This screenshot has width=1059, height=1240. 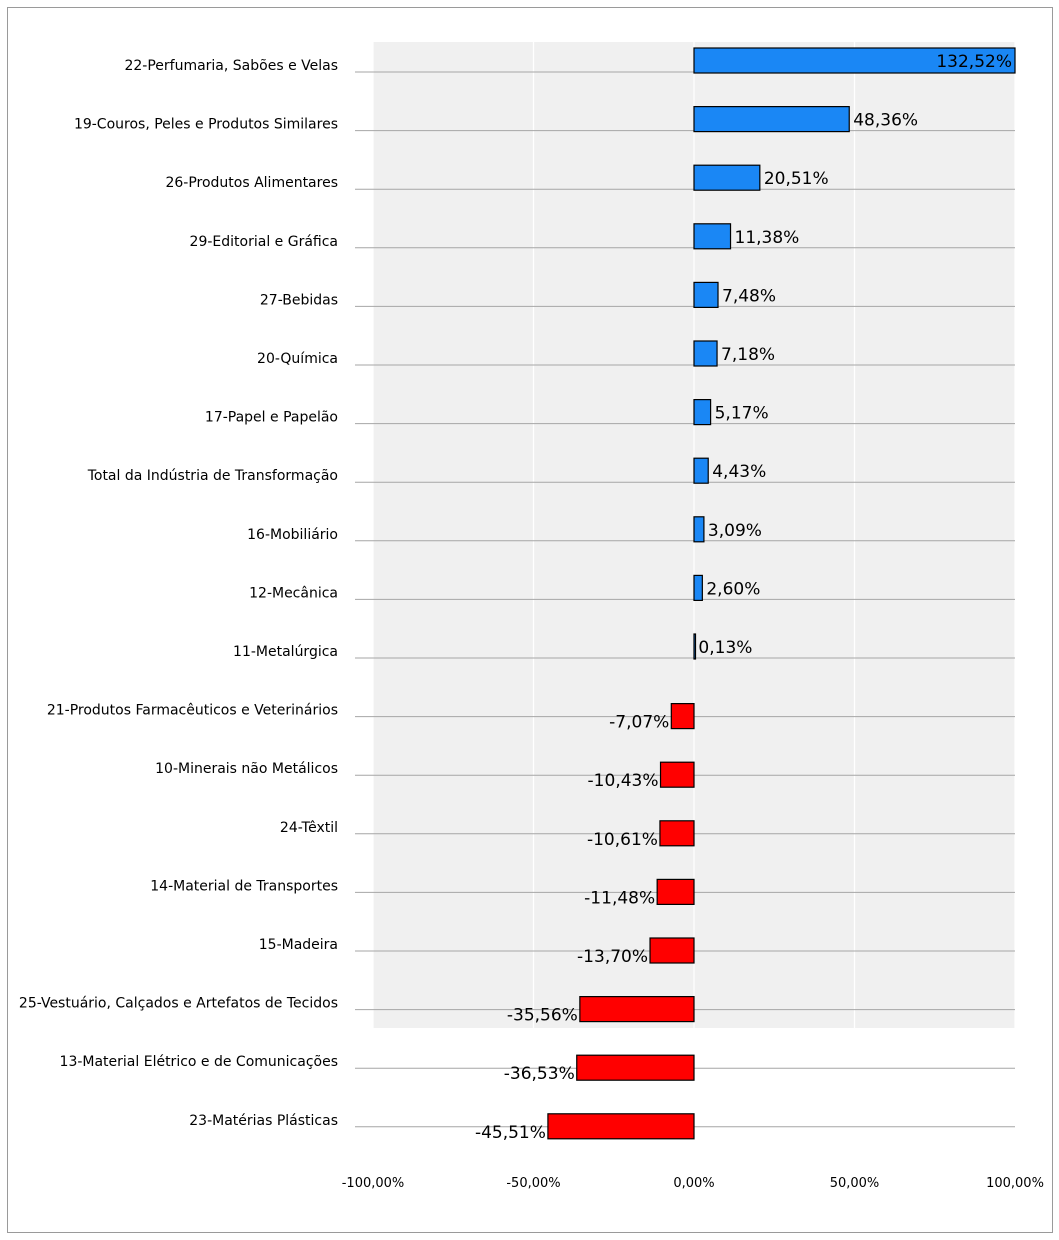 What do you see at coordinates (612, 957) in the screenshot?
I see `data-label: -13,70%` at bounding box center [612, 957].